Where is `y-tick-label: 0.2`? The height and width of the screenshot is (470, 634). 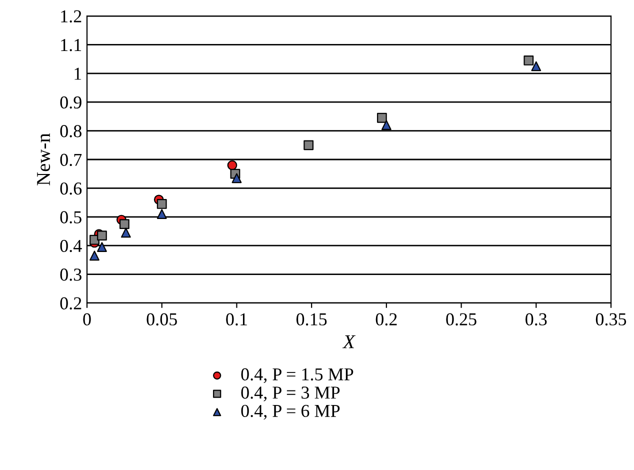
y-tick-label: 0.2 is located at coordinates (71, 303).